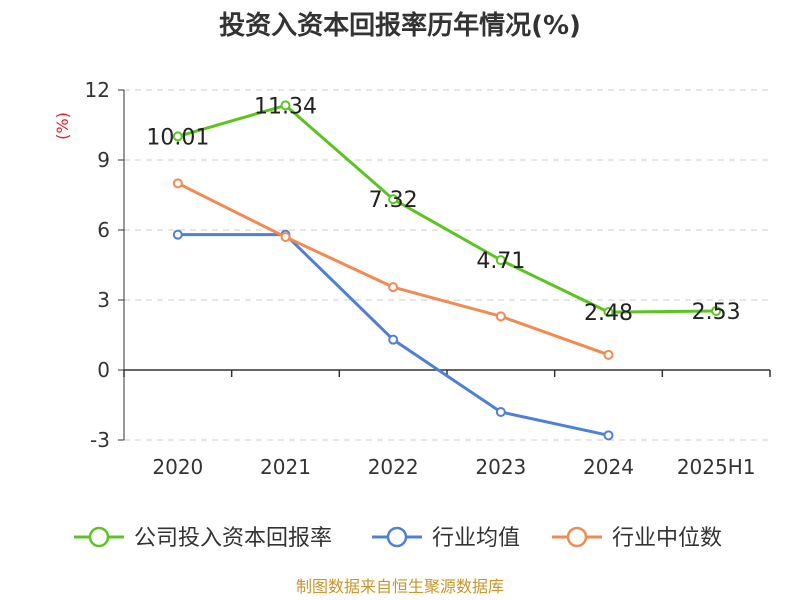 The image size is (800, 600). I want to click on x-tick-label: 2023, so click(500, 467).